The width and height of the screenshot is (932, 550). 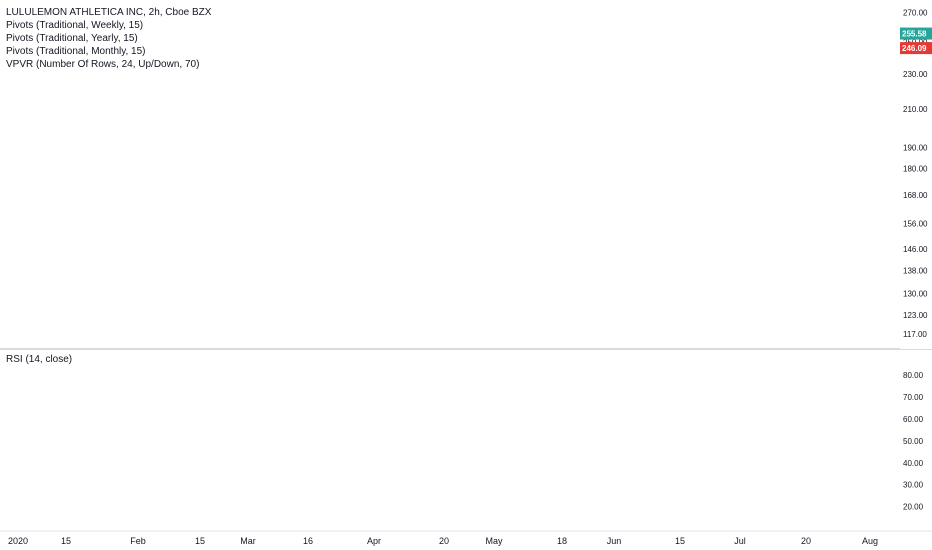 What do you see at coordinates (75, 25) in the screenshot?
I see `legend-item-weekly: Pivots (Traditional, Weekly, 15)` at bounding box center [75, 25].